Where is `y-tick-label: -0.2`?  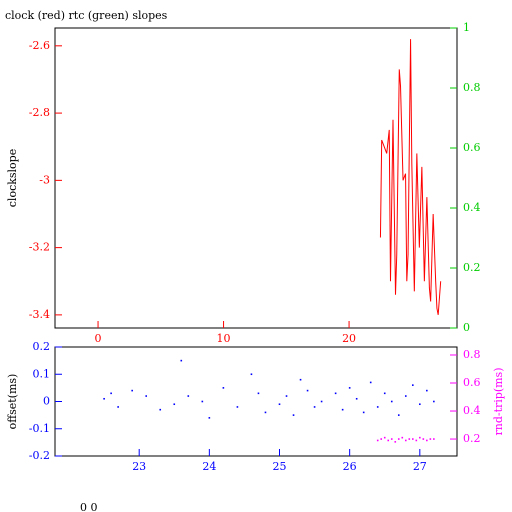
y-tick-label: -0.2 is located at coordinates (39, 455).